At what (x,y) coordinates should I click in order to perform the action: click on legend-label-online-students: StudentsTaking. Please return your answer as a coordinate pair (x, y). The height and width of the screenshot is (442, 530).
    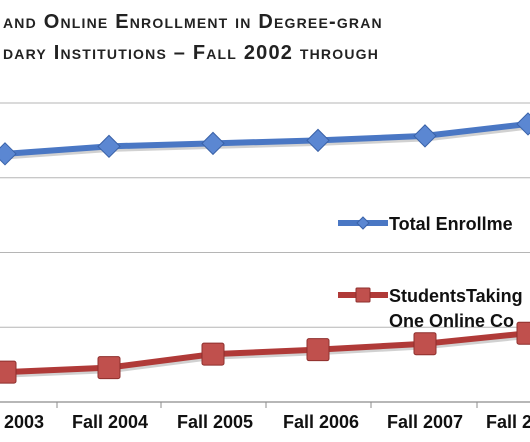
    Looking at the image, I should click on (456, 296).